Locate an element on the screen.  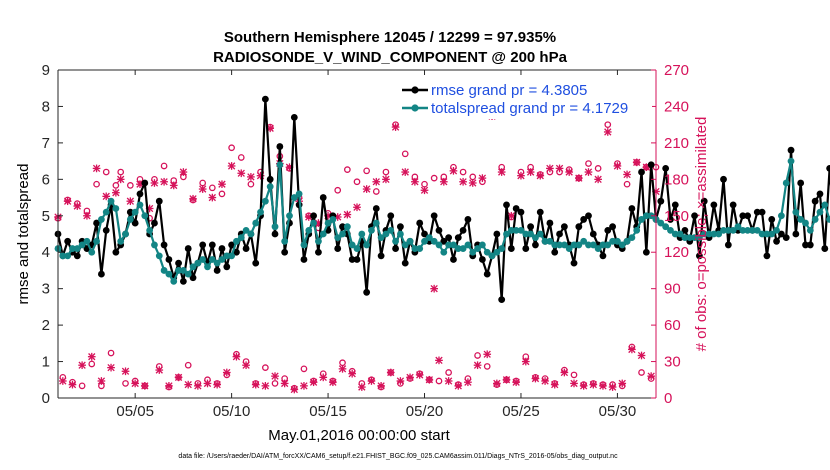
legend-box is located at coordinates (524, 98).